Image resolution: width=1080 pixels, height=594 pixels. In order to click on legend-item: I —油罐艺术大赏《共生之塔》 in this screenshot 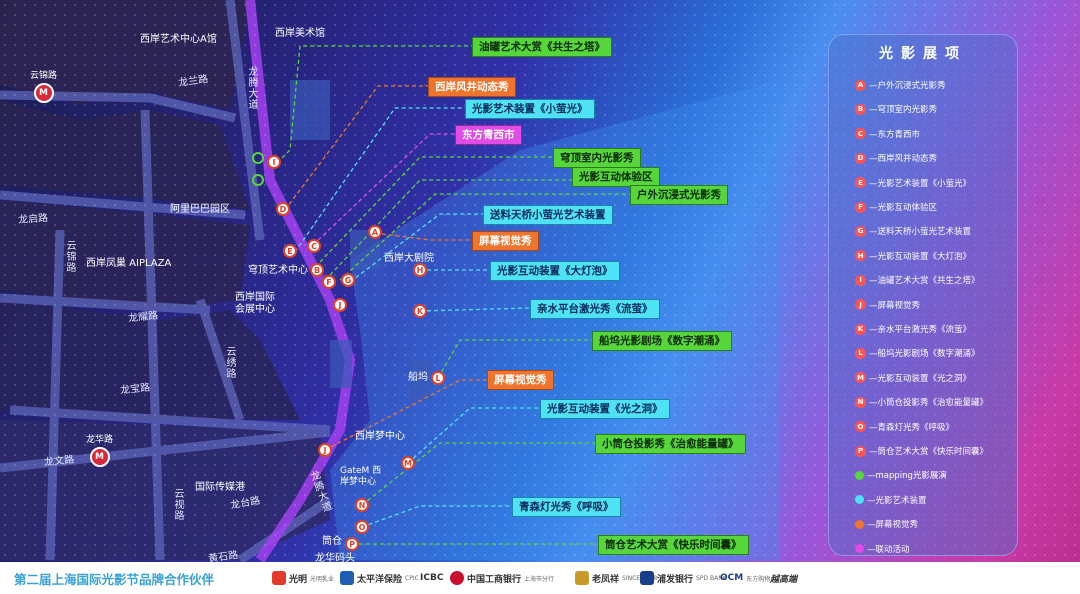, I will do `click(917, 280)`.